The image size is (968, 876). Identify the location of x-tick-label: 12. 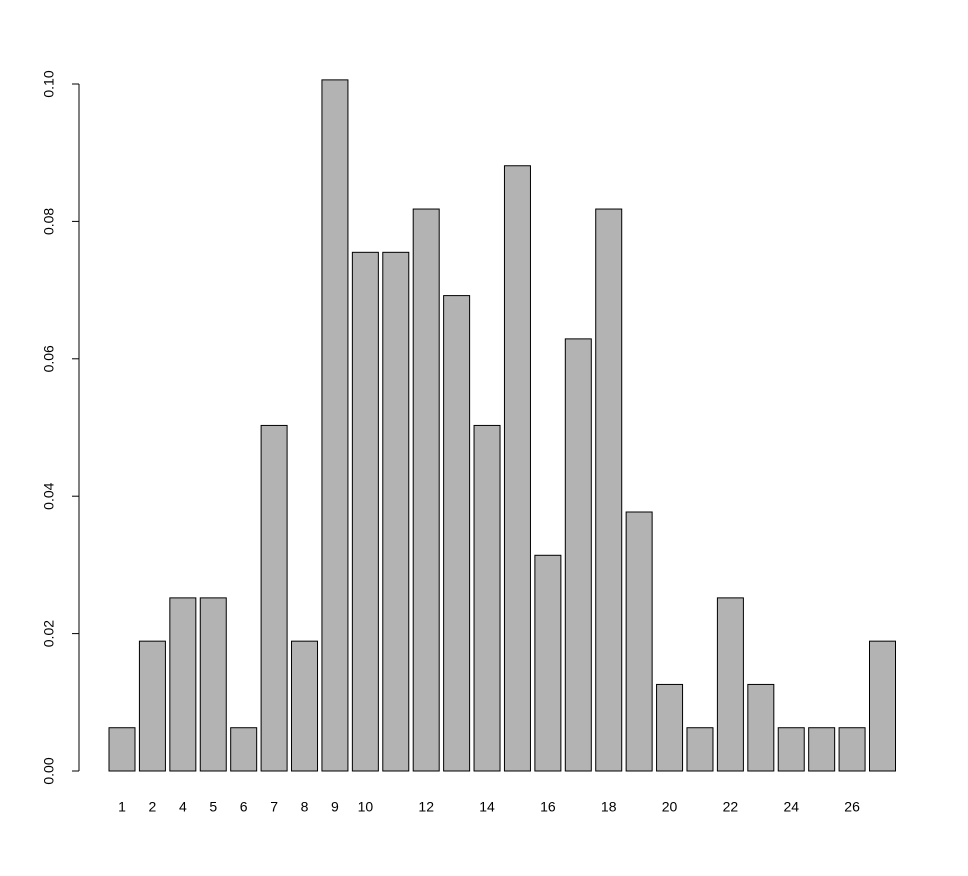
(426, 807).